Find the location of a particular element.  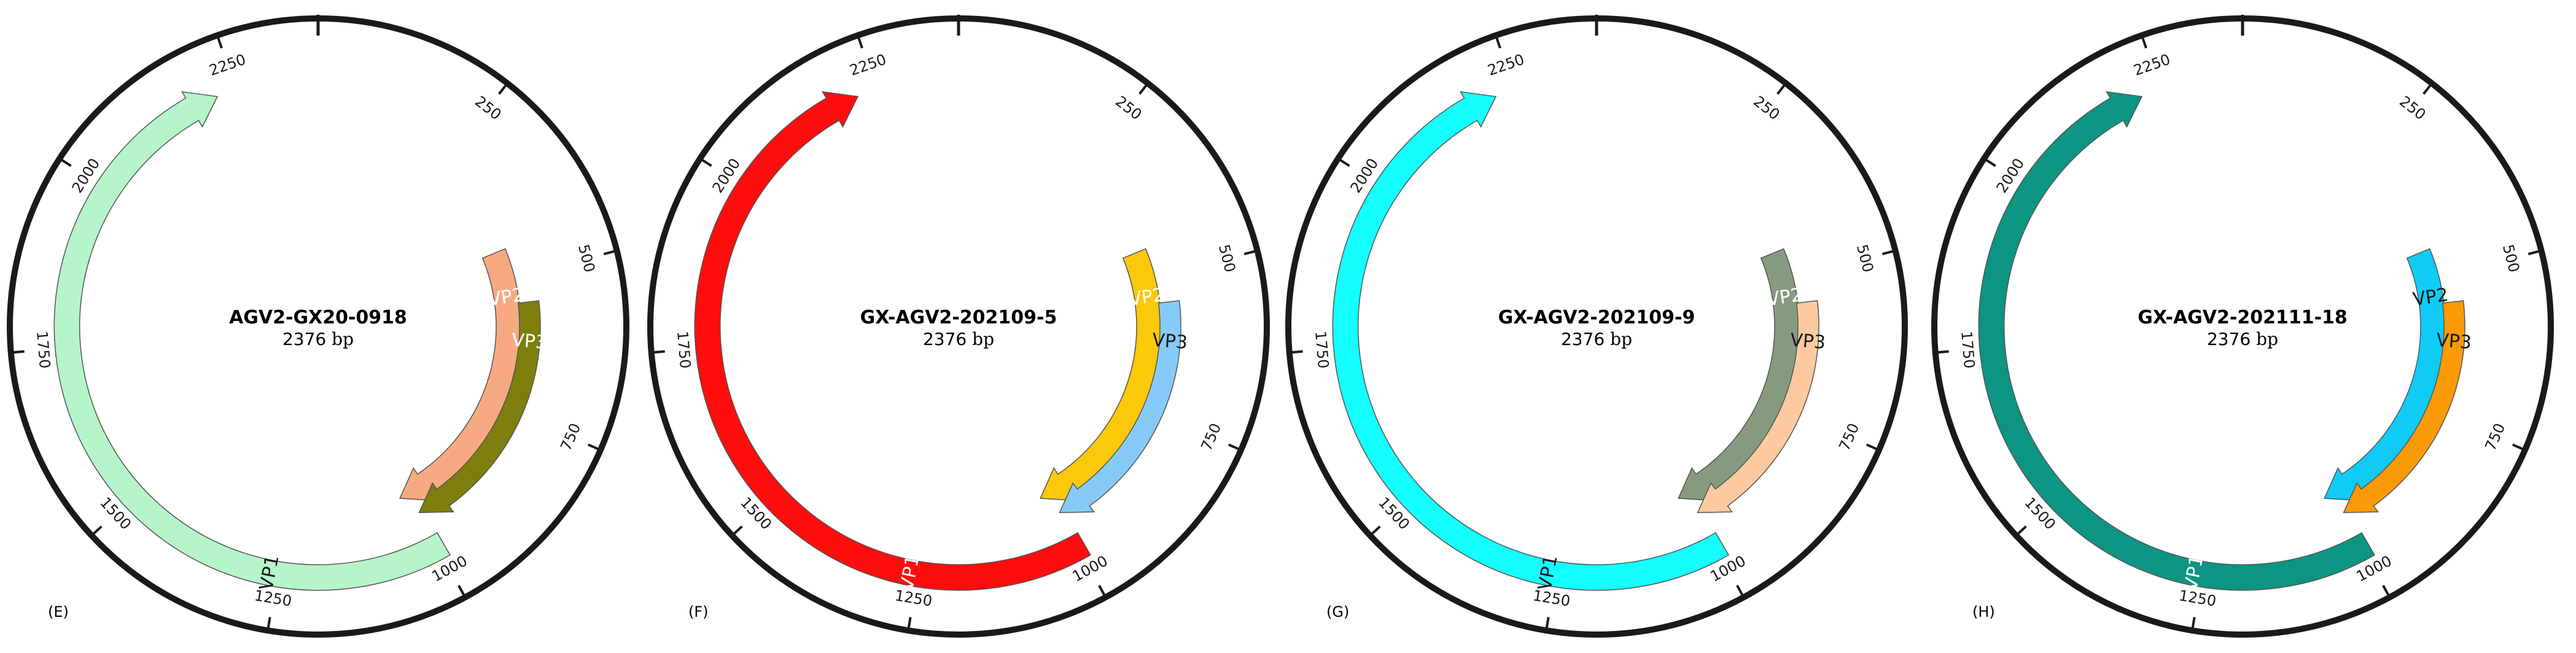

panel-label: (H) is located at coordinates (1983, 611).